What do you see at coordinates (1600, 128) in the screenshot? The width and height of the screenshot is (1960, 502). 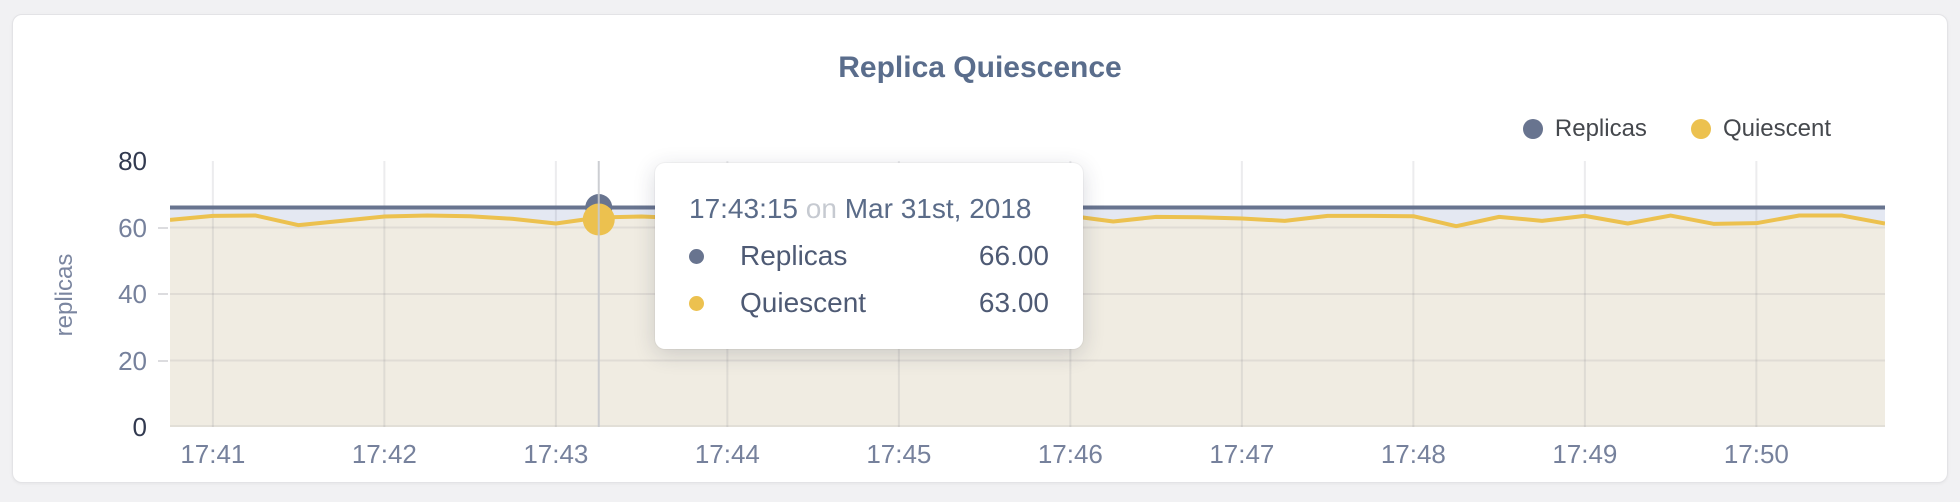 I see `legend-item-label: Replicas` at bounding box center [1600, 128].